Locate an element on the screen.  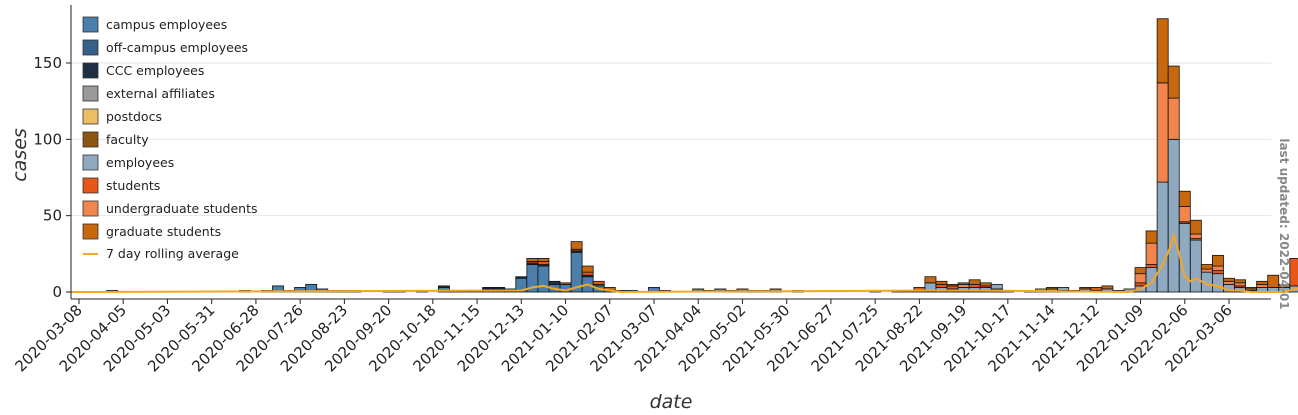
y-tick-label: 0 is located at coordinates (57, 292).